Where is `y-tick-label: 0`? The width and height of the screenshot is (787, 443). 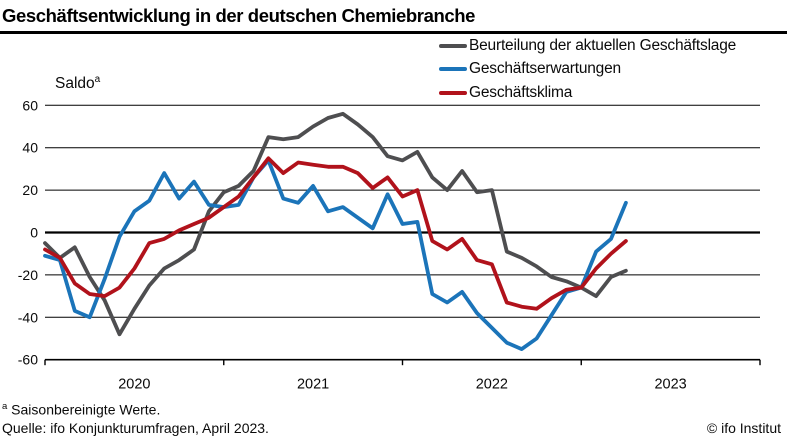
y-tick-label: 0 is located at coordinates (34, 233).